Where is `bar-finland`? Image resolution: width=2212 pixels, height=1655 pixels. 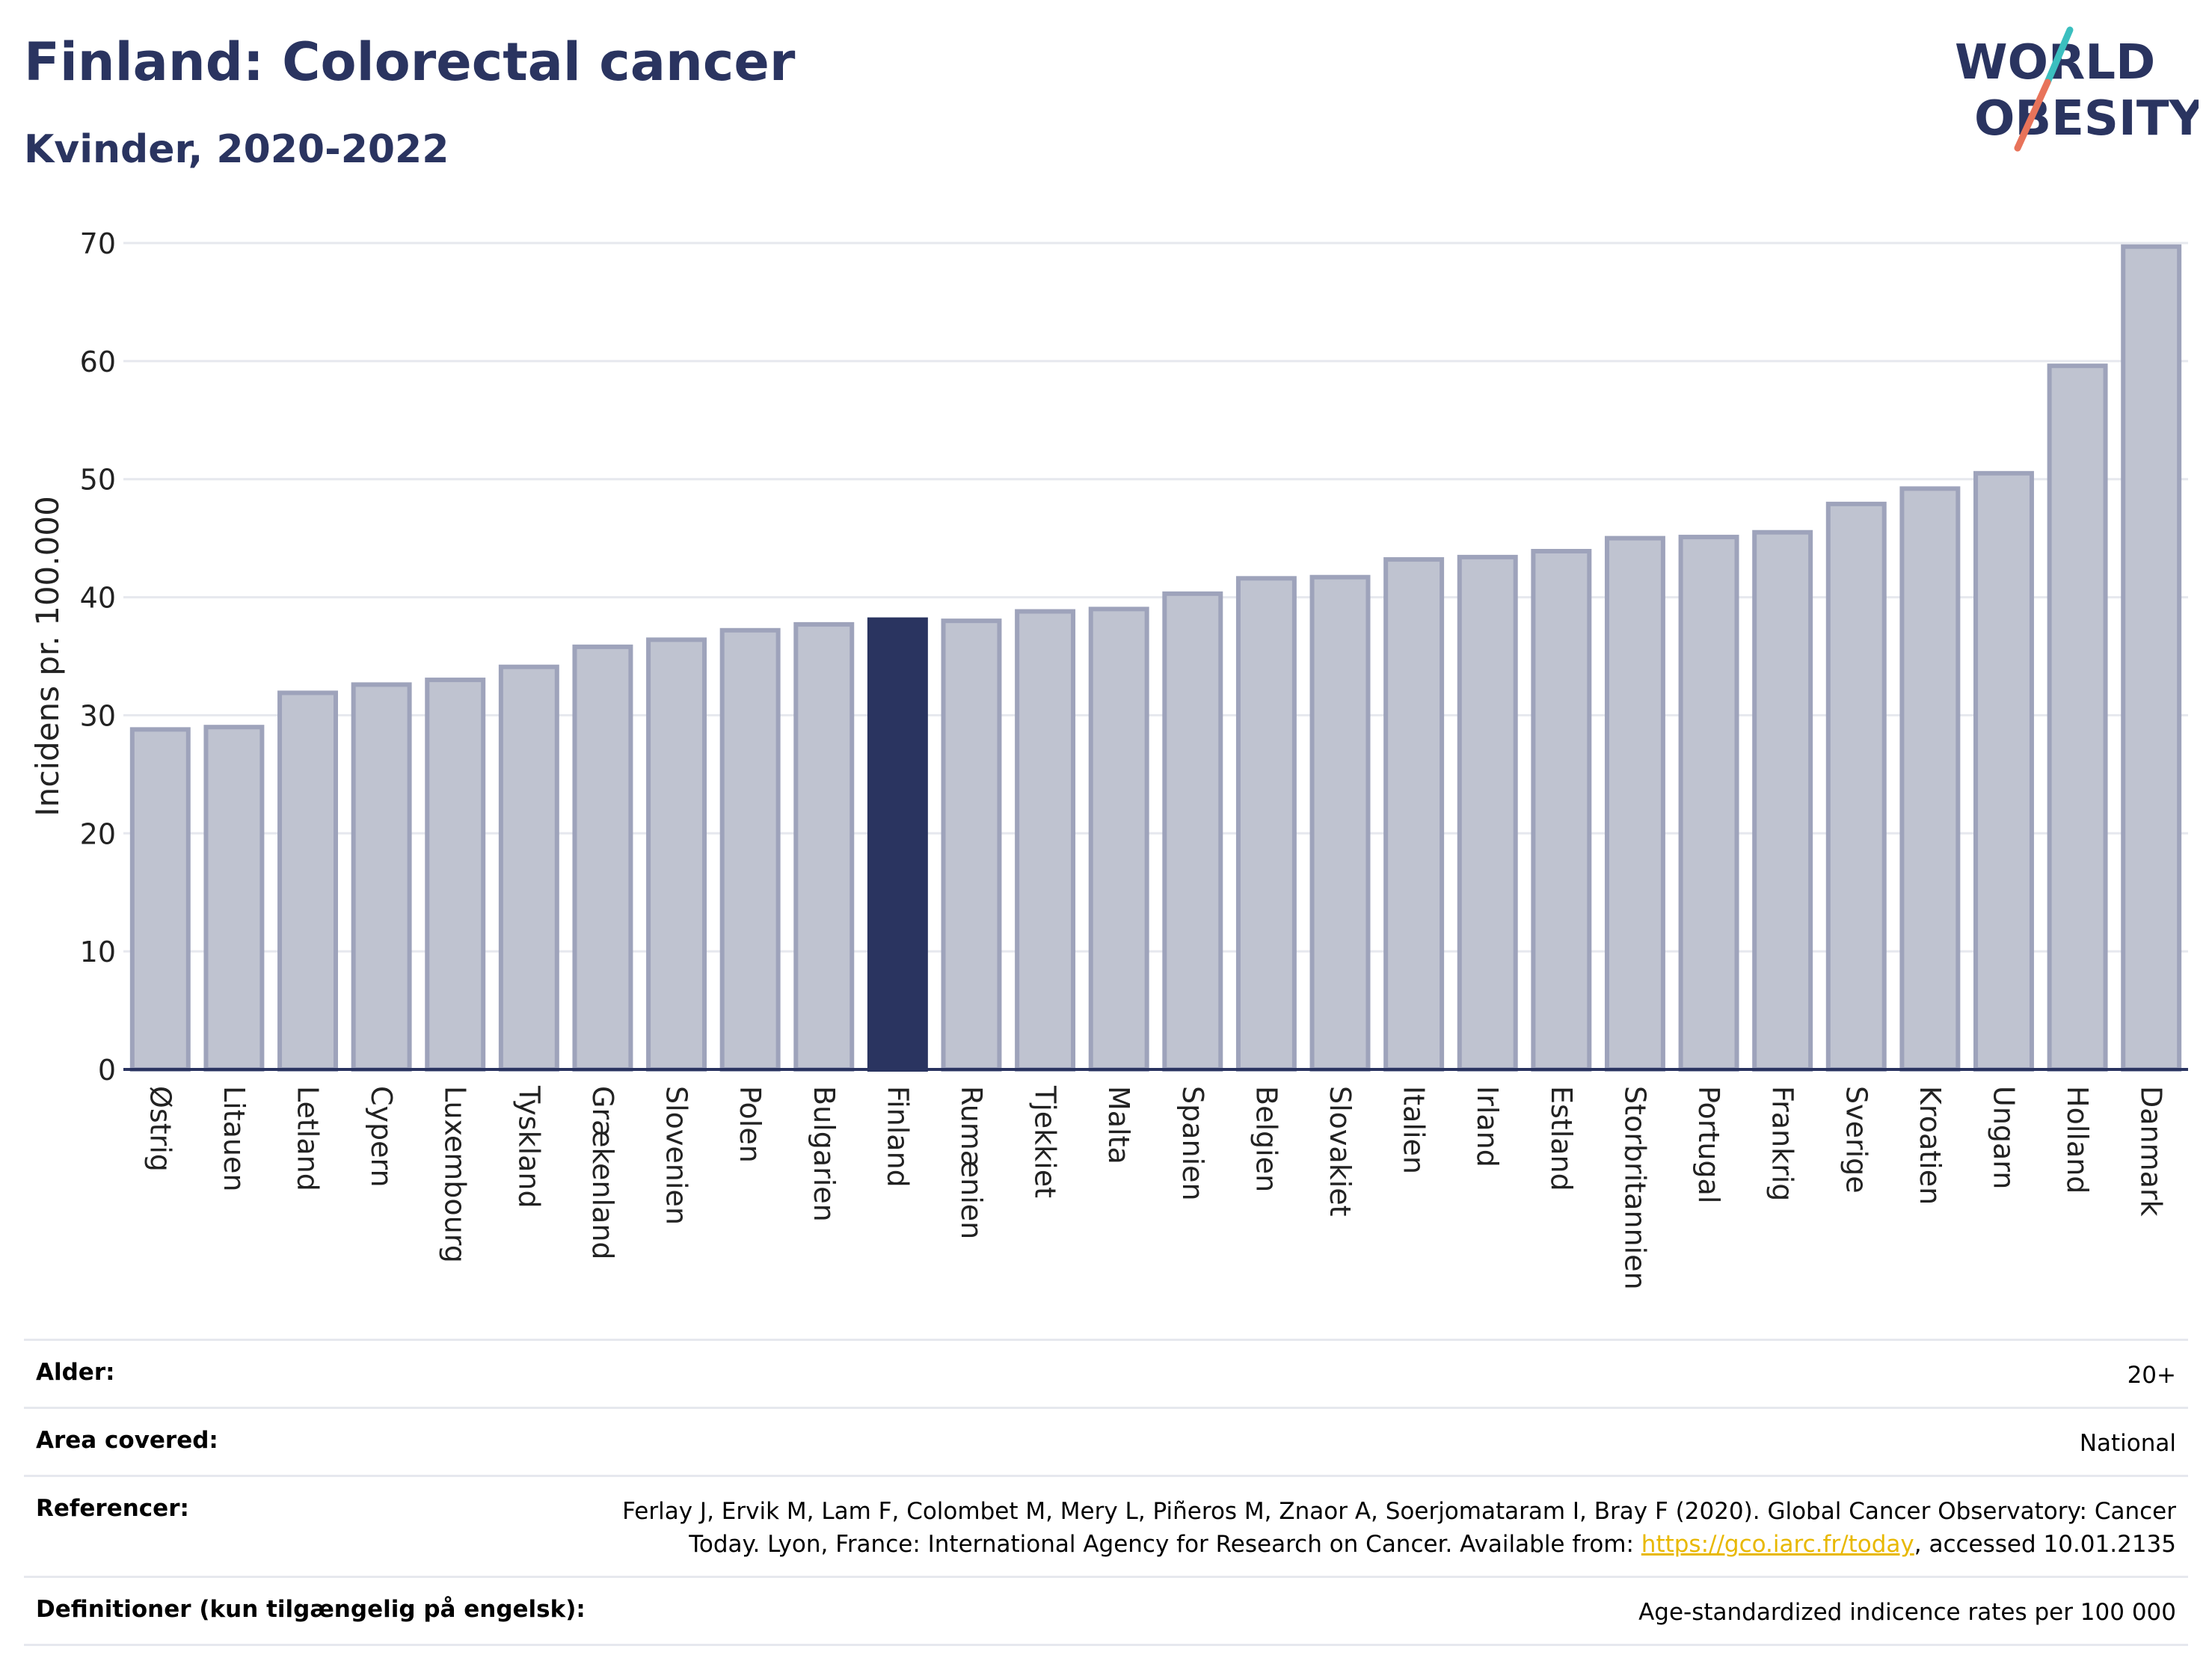 bar-finland is located at coordinates (897, 844).